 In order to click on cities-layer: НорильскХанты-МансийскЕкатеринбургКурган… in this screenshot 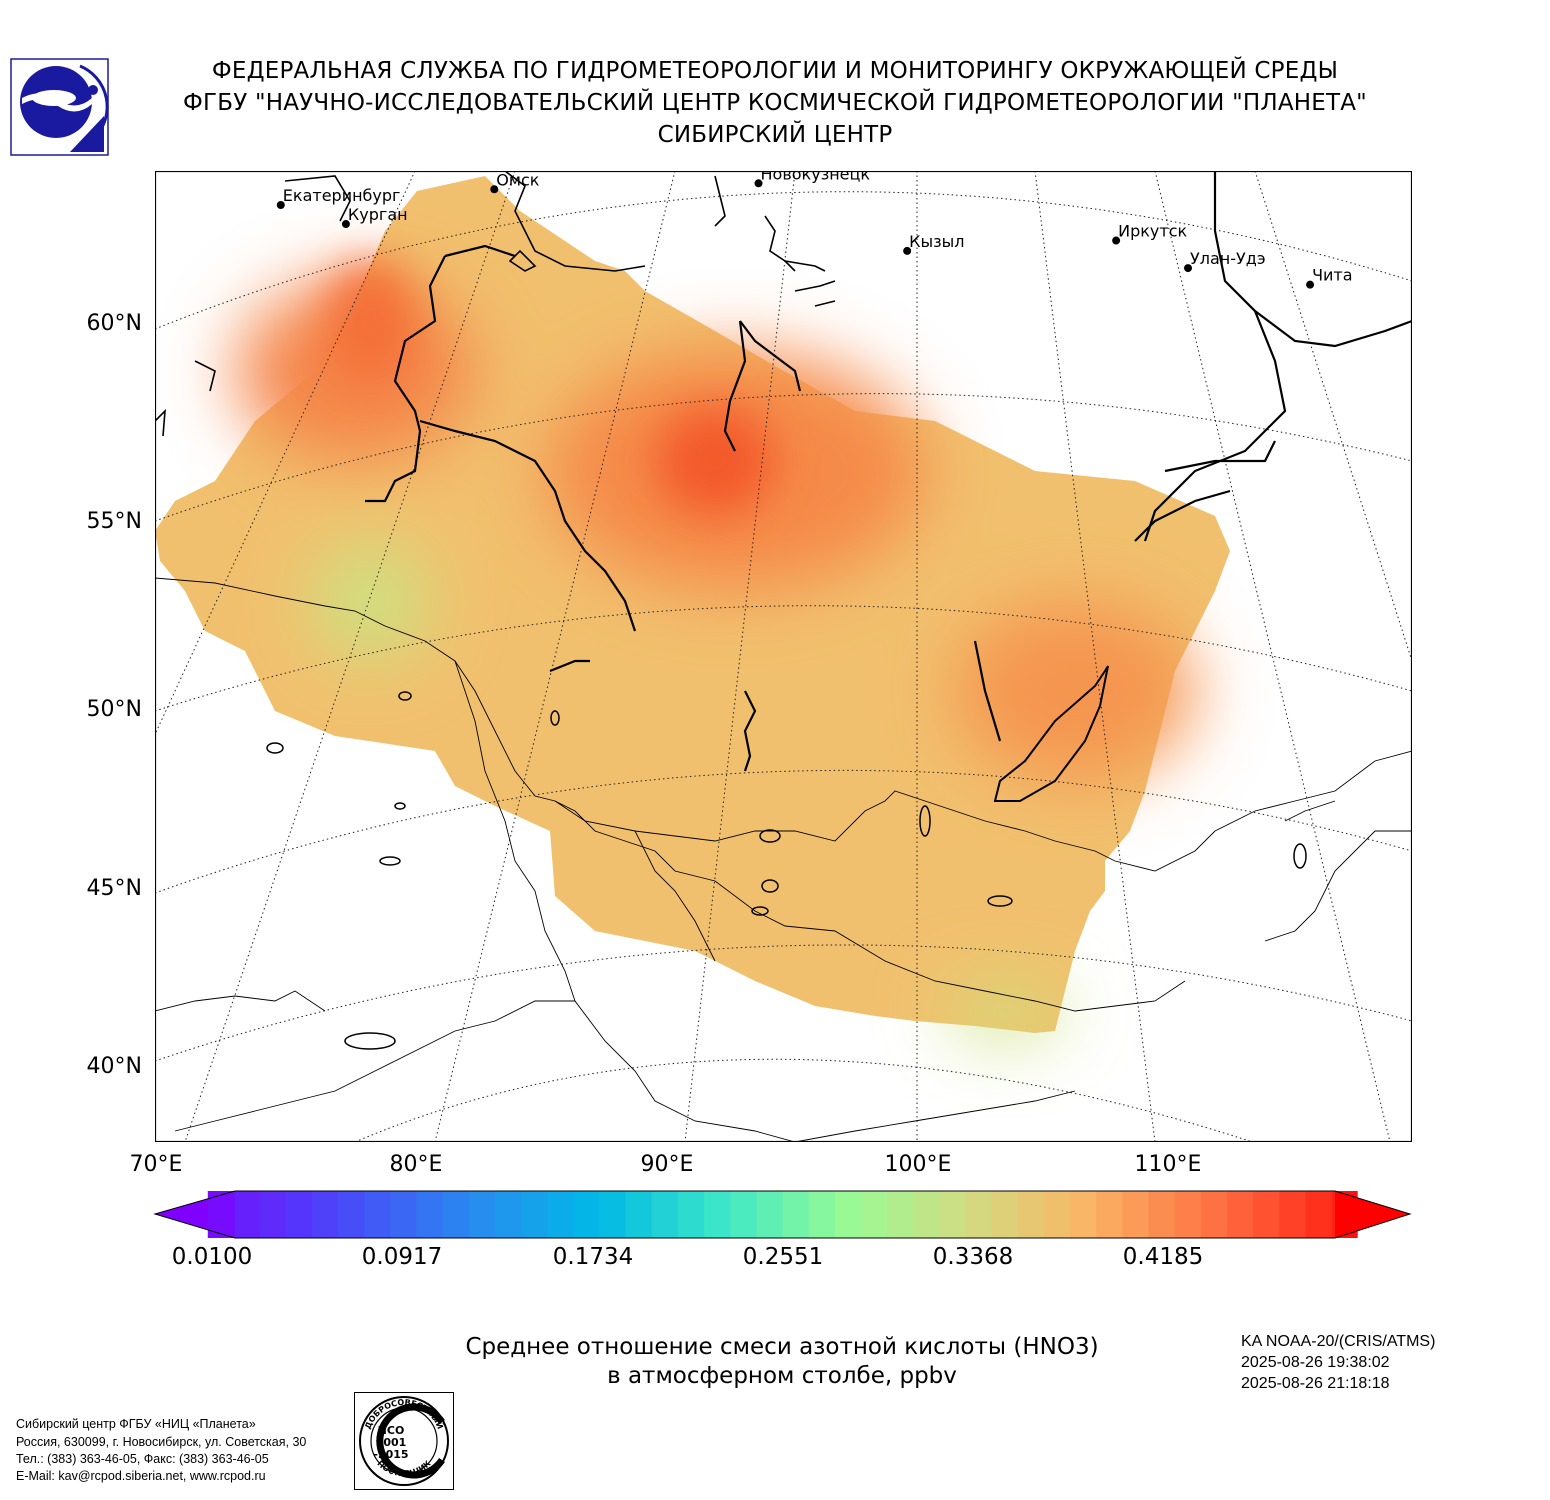, I will do `click(814, 230)`.